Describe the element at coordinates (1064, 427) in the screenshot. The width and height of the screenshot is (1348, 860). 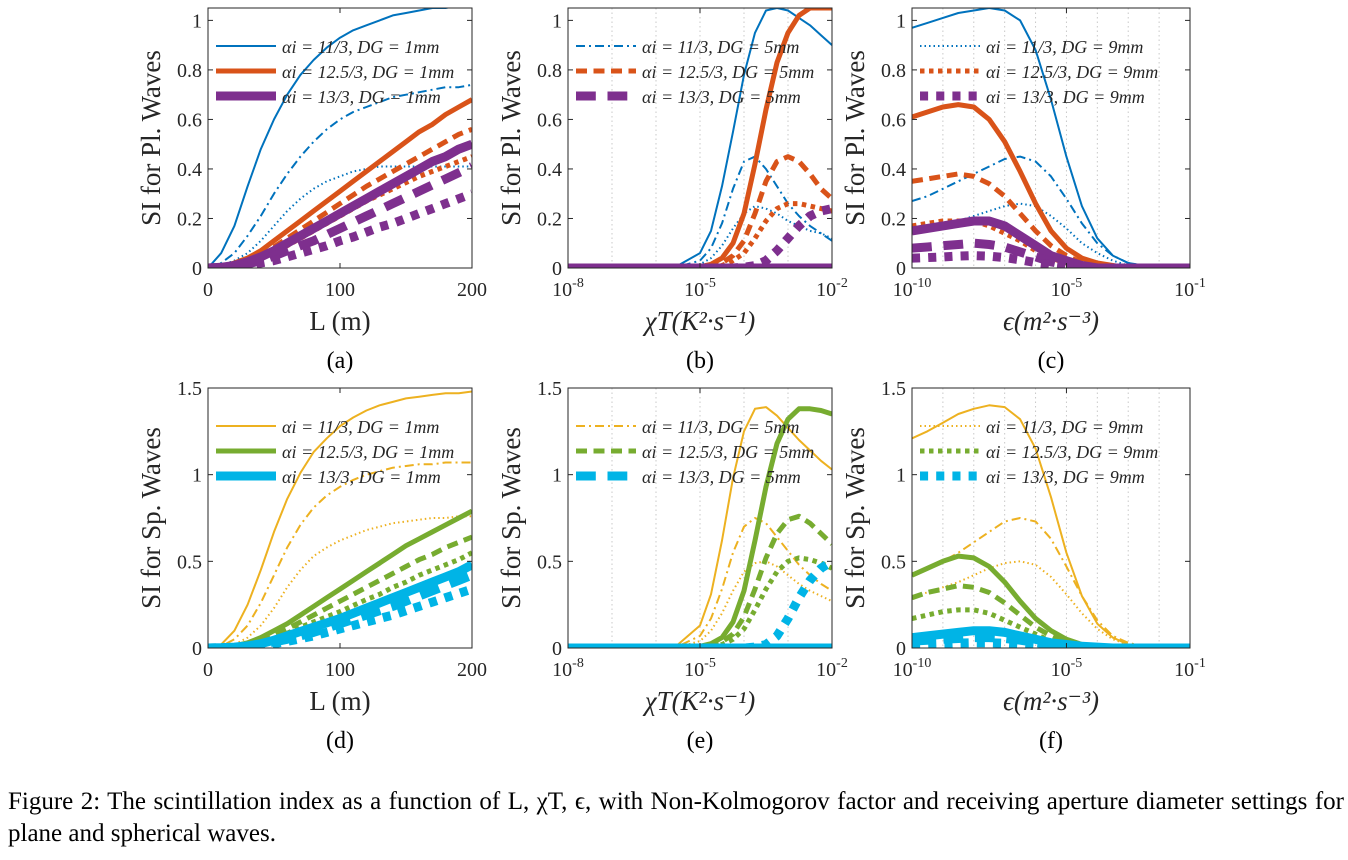
I see `legend-entry-label: αi = 11/3, DG = 9mm` at that location.